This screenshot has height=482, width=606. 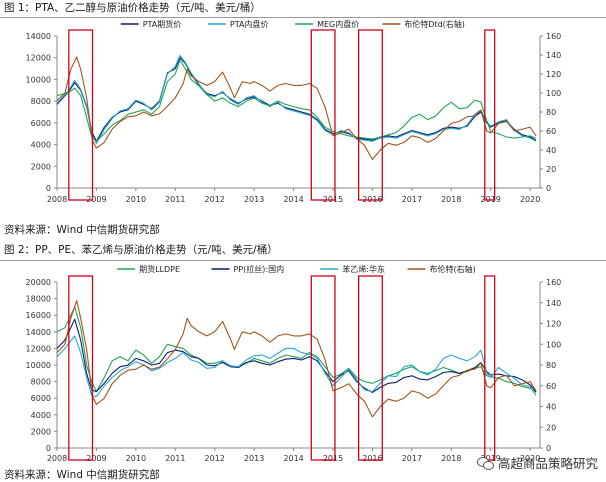 What do you see at coordinates (338, 24) in the screenshot?
I see `legend-label-2: MEG内盘价` at bounding box center [338, 24].